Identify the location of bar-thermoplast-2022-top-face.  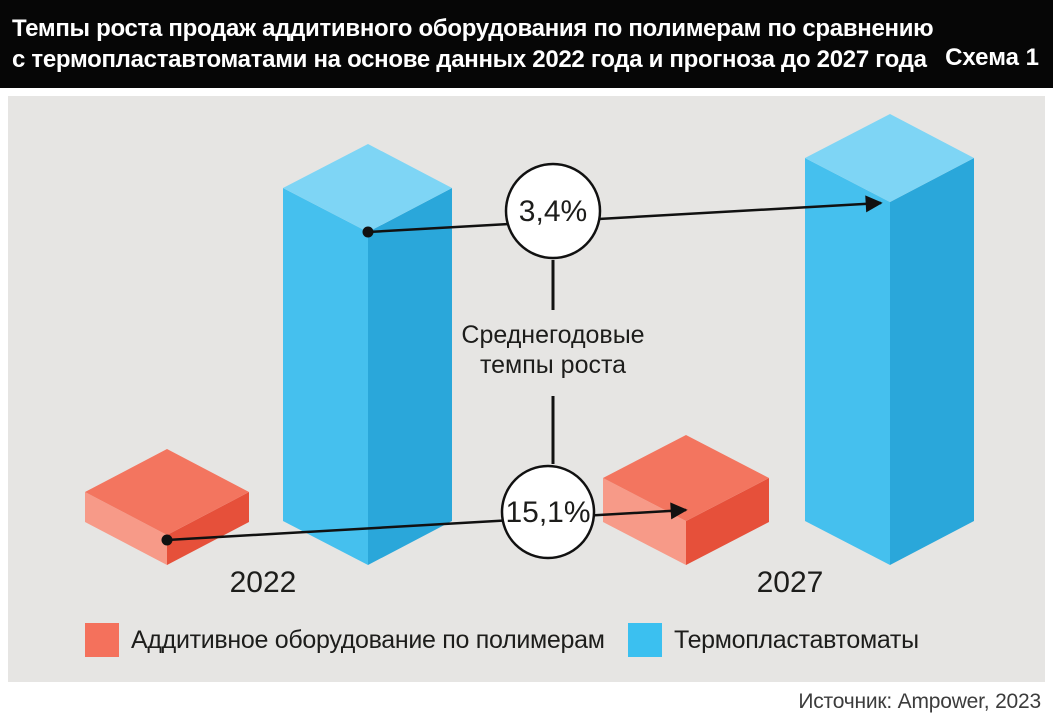
(367, 188).